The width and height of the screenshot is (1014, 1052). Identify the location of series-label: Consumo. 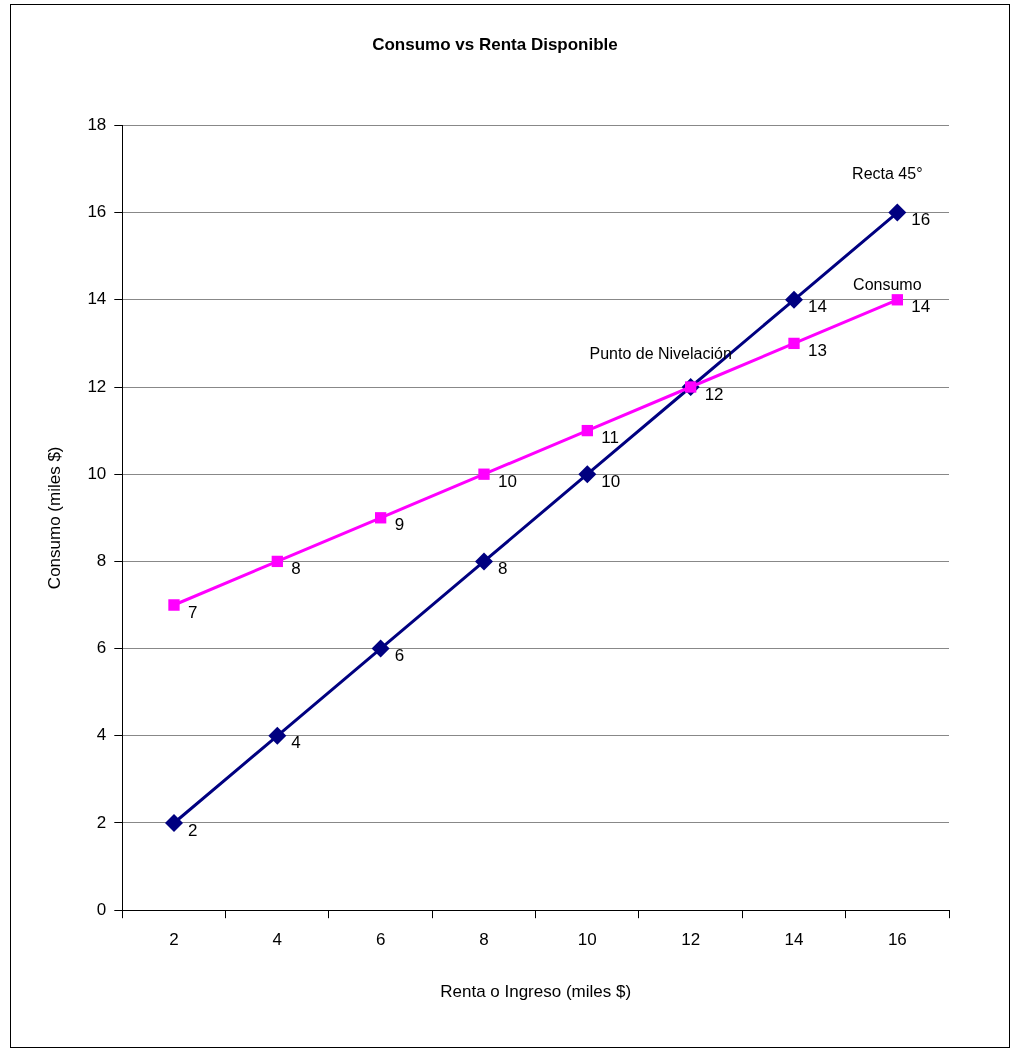
(887, 285).